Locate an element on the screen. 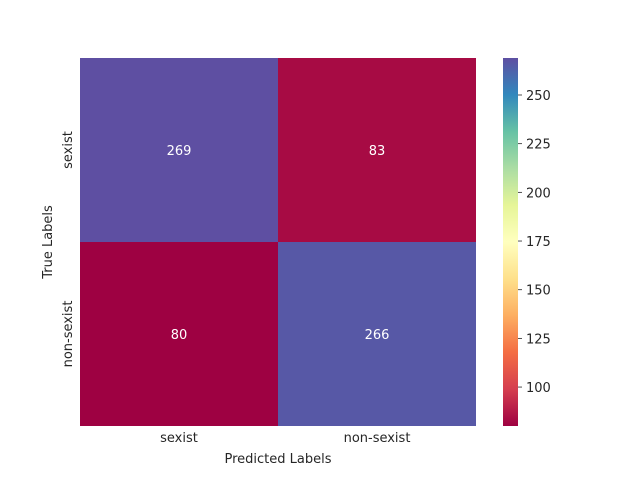  x-tick-label: sexist is located at coordinates (179, 438).